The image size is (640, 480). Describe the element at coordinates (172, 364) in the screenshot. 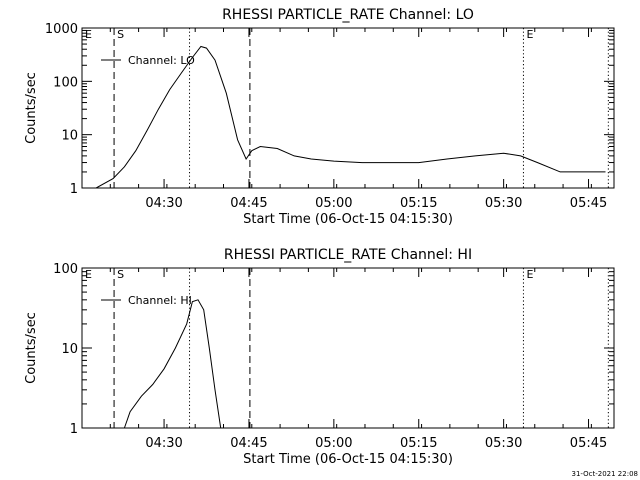

I see `series-line` at that location.